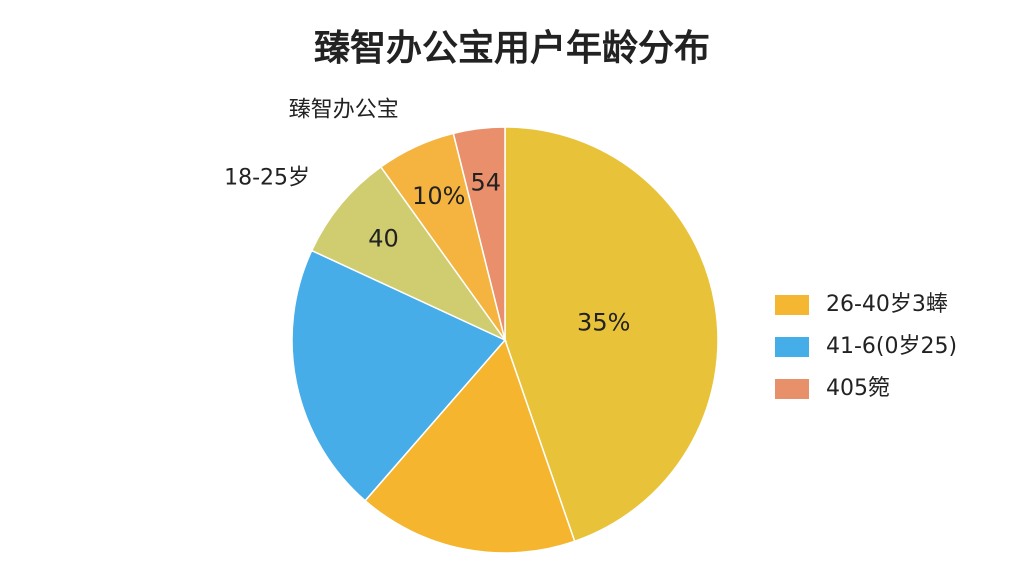 The height and width of the screenshot is (580, 1024). Describe the element at coordinates (438, 196) in the screenshot. I see `slice-label: 10%` at that location.